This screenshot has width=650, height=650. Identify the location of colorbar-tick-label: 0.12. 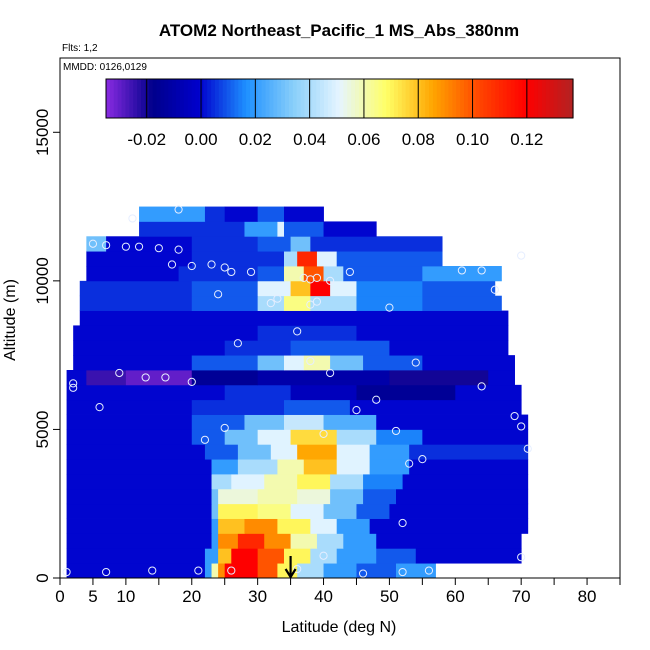
(526, 139).